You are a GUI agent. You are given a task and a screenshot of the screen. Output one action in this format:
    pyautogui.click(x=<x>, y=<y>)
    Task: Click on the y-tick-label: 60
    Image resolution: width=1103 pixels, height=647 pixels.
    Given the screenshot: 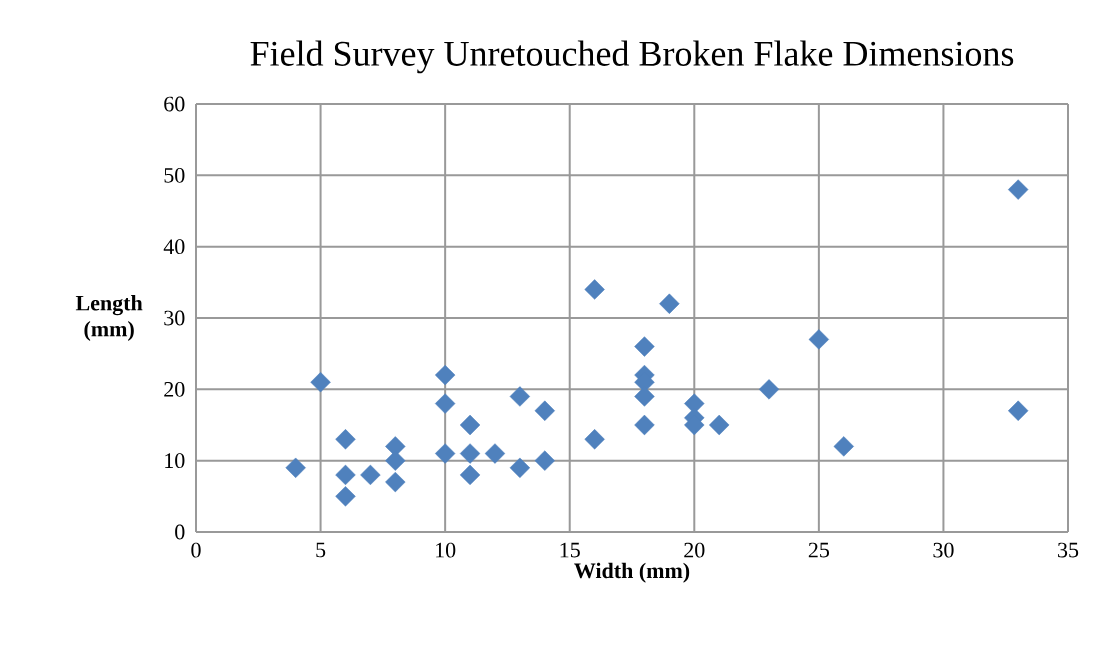 What is the action you would take?
    pyautogui.click(x=174, y=104)
    